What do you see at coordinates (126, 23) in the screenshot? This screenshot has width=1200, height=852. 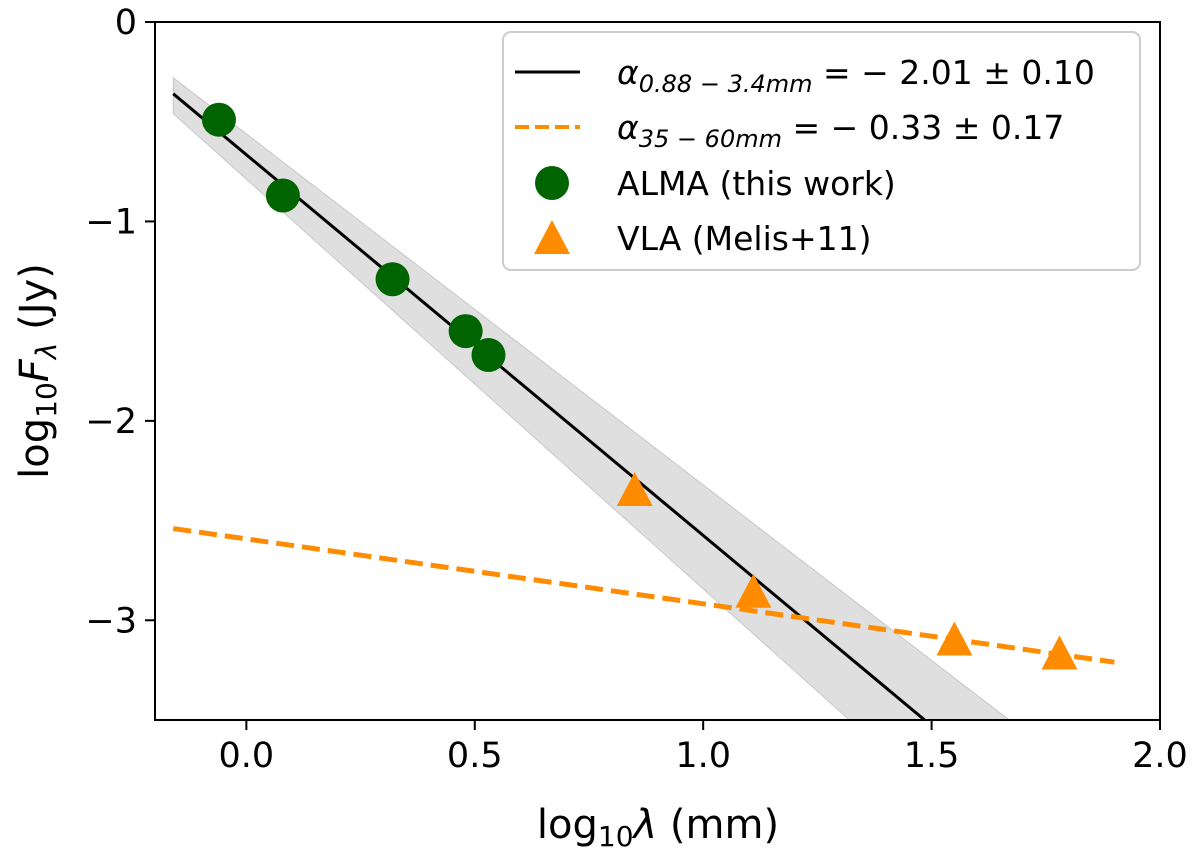 I see `y-tick-label: 0` at bounding box center [126, 23].